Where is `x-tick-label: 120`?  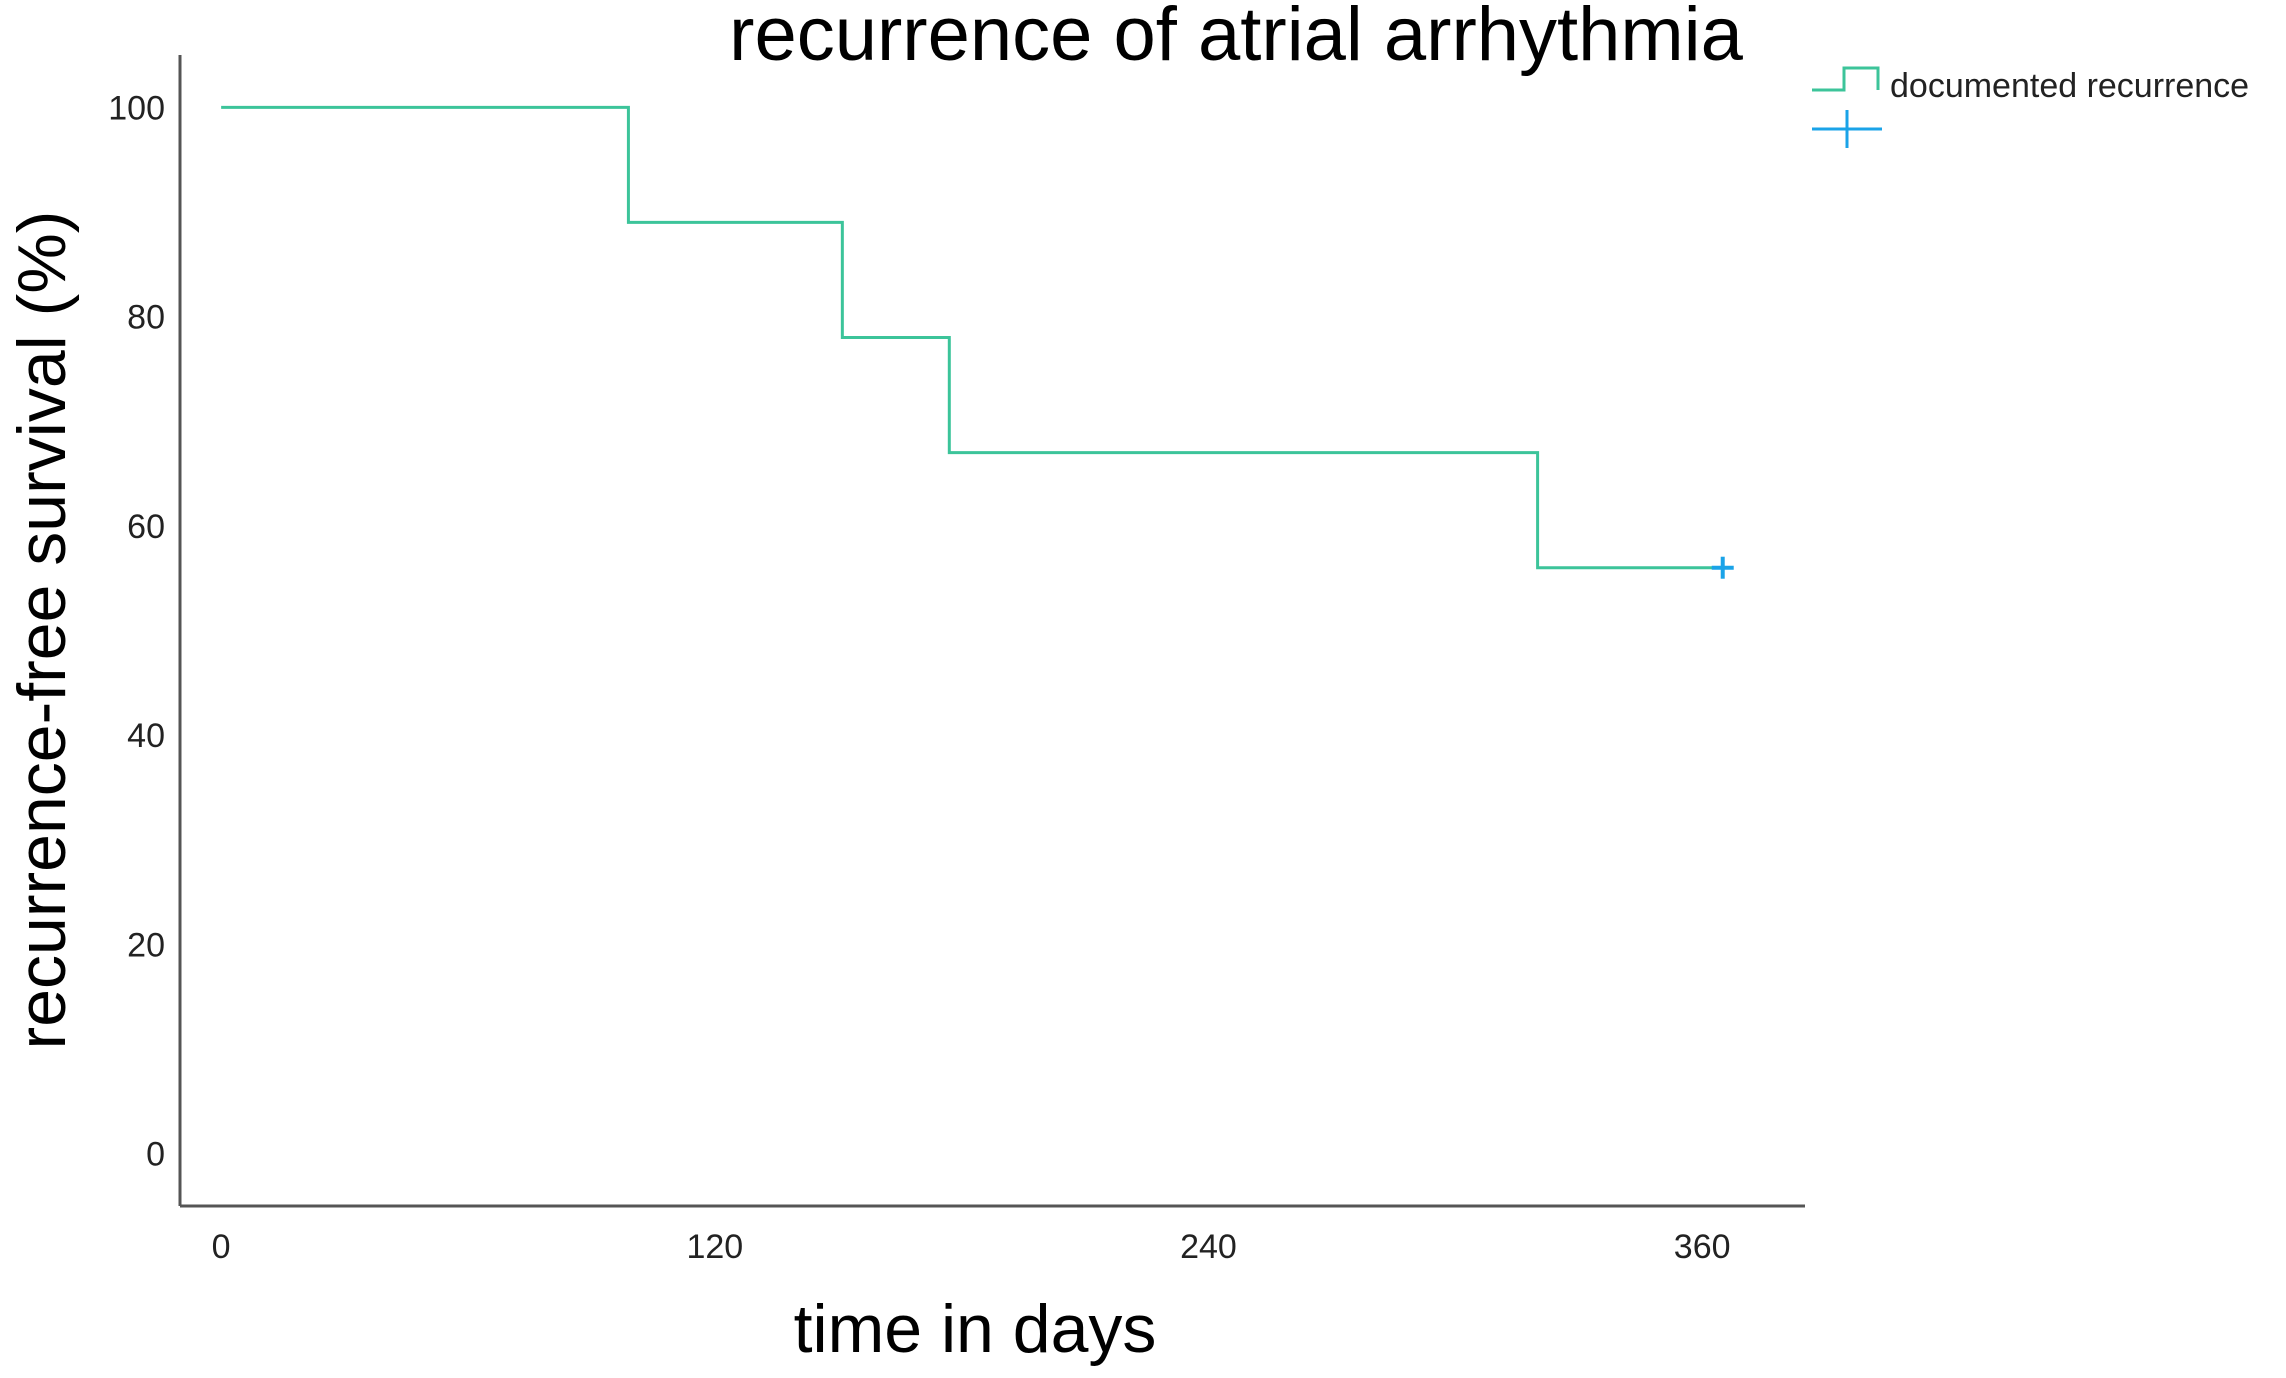
x-tick-label: 120 is located at coordinates (714, 1247).